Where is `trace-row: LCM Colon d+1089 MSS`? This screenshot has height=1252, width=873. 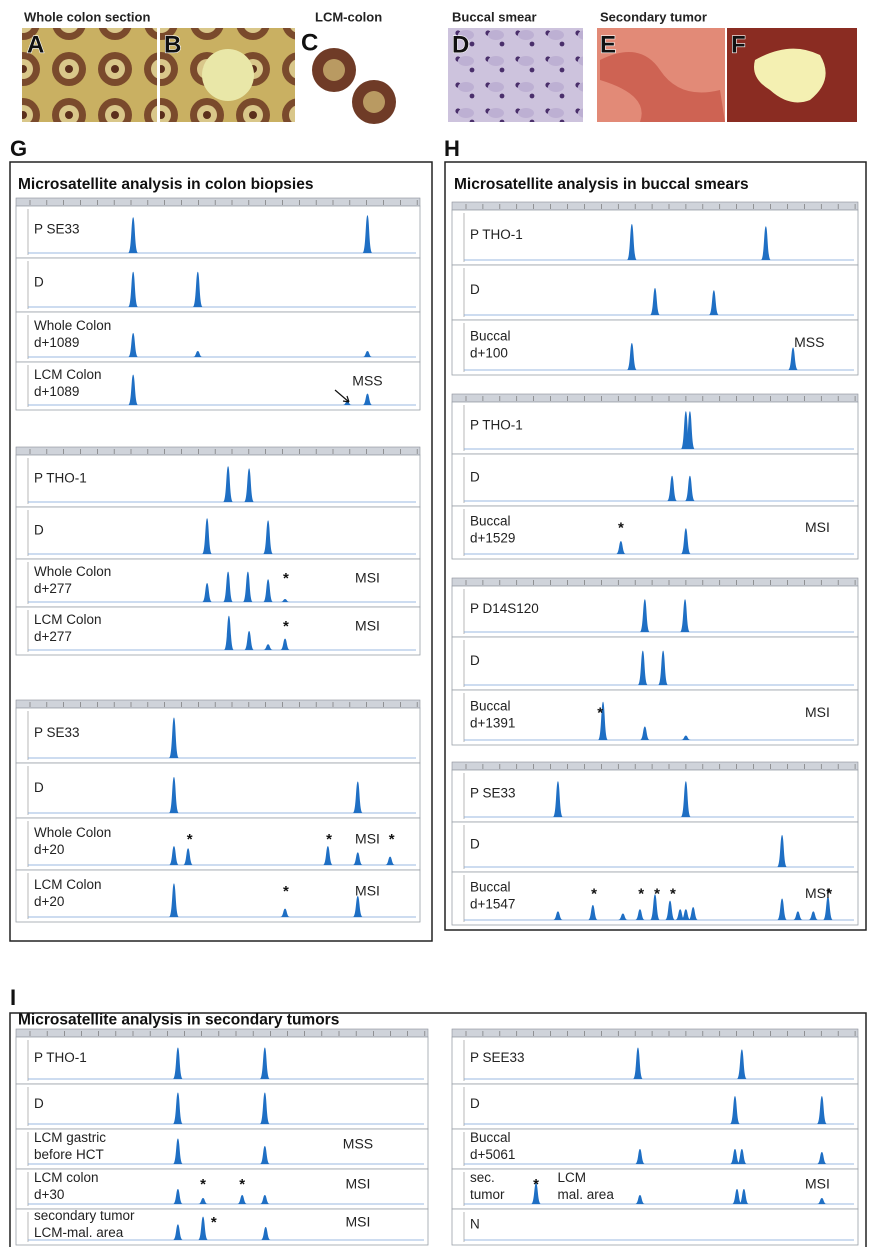 trace-row: LCM Colon d+1089 MSS is located at coordinates (218, 386).